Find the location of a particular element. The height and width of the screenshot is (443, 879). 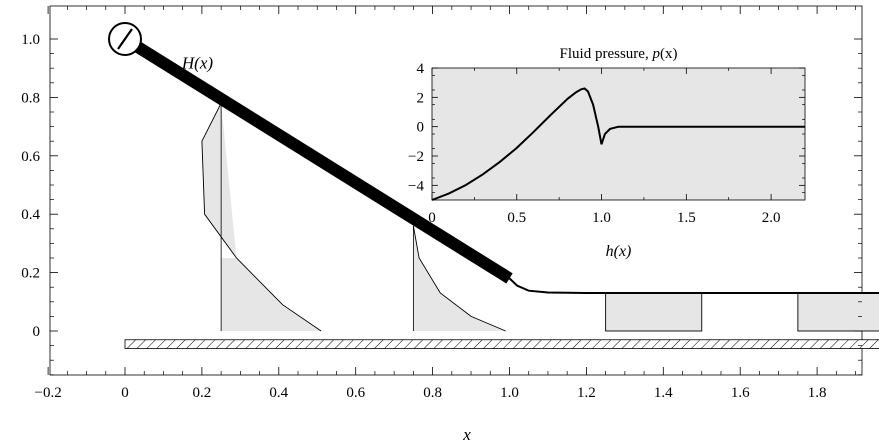

inset-y-tick-label: −2 is located at coordinates (416, 157).